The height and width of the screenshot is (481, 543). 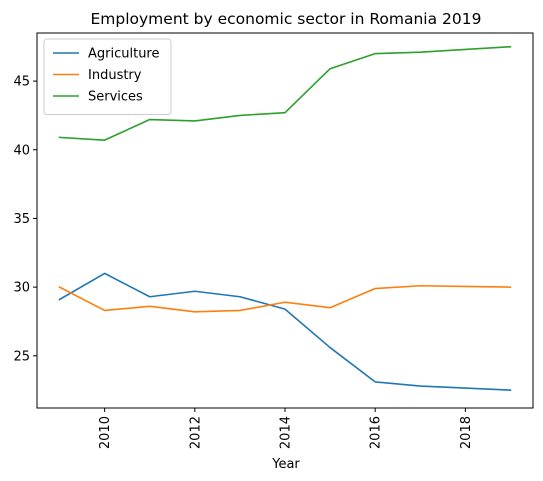 What do you see at coordinates (285, 464) in the screenshot?
I see `x-axis-label: Year` at bounding box center [285, 464].